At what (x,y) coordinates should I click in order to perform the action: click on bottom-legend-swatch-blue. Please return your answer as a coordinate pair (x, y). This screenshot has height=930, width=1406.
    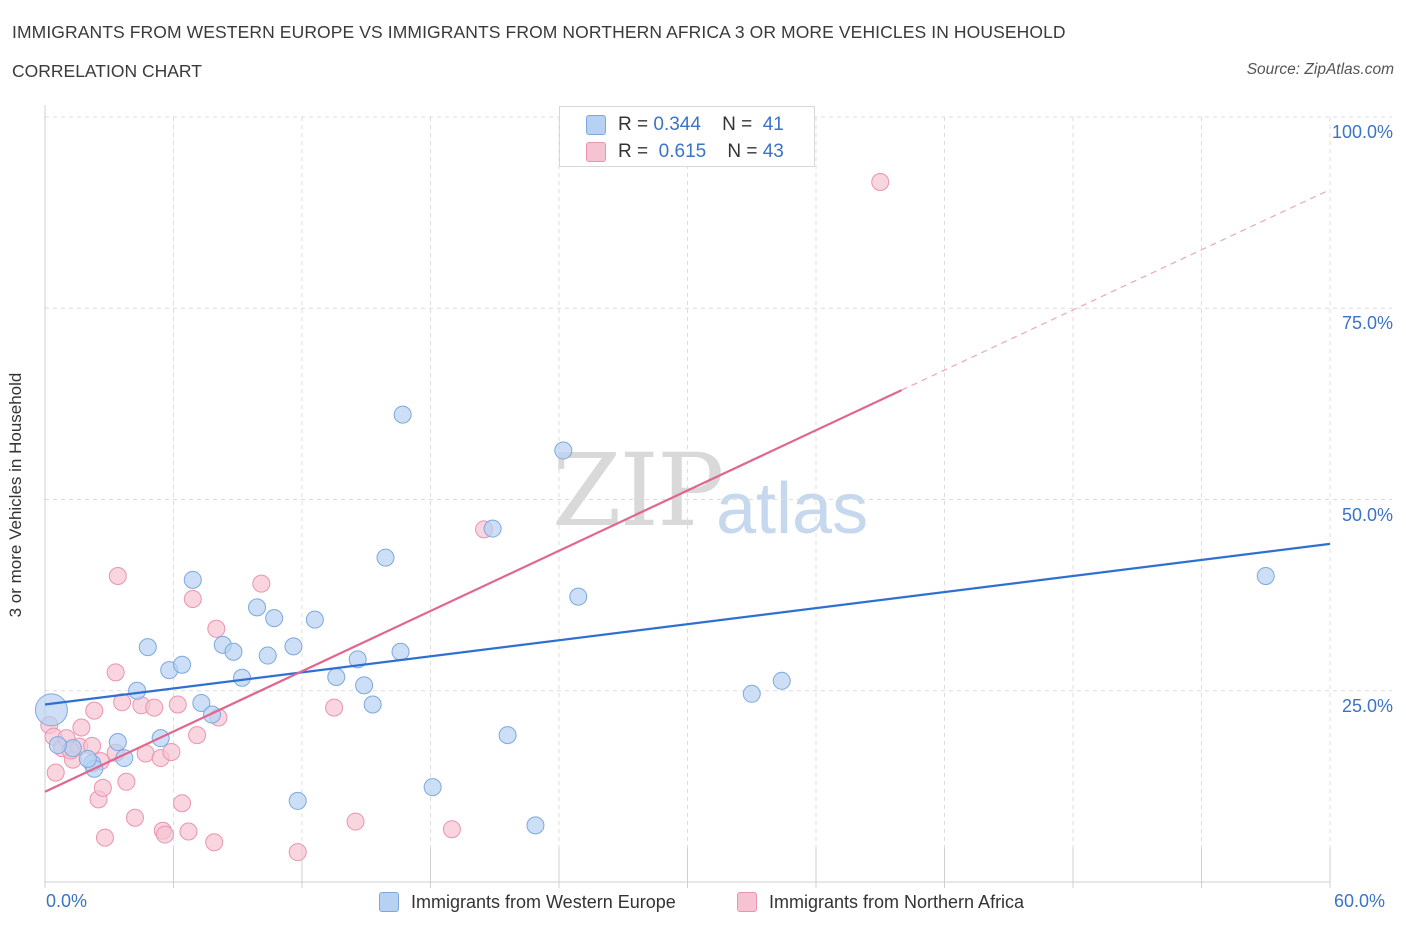
    Looking at the image, I should click on (389, 902).